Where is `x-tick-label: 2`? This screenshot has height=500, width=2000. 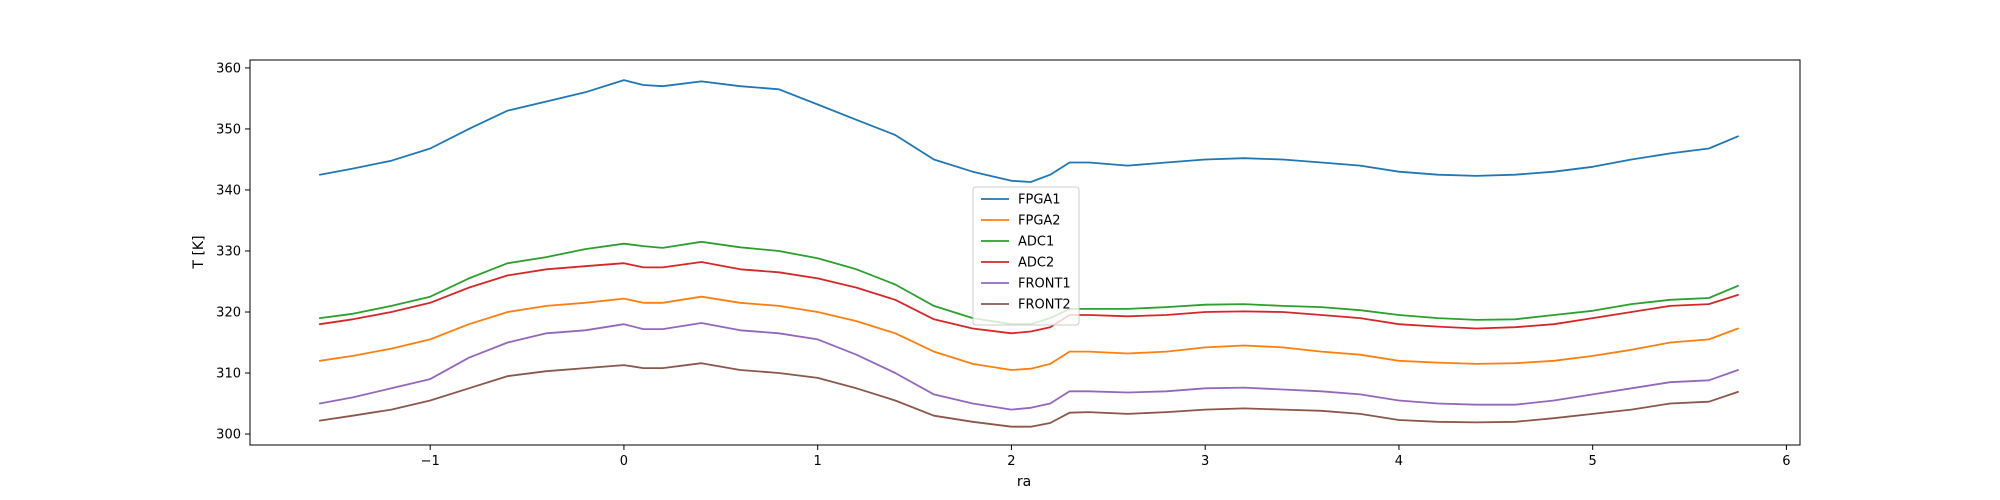 x-tick-label: 2 is located at coordinates (1011, 461).